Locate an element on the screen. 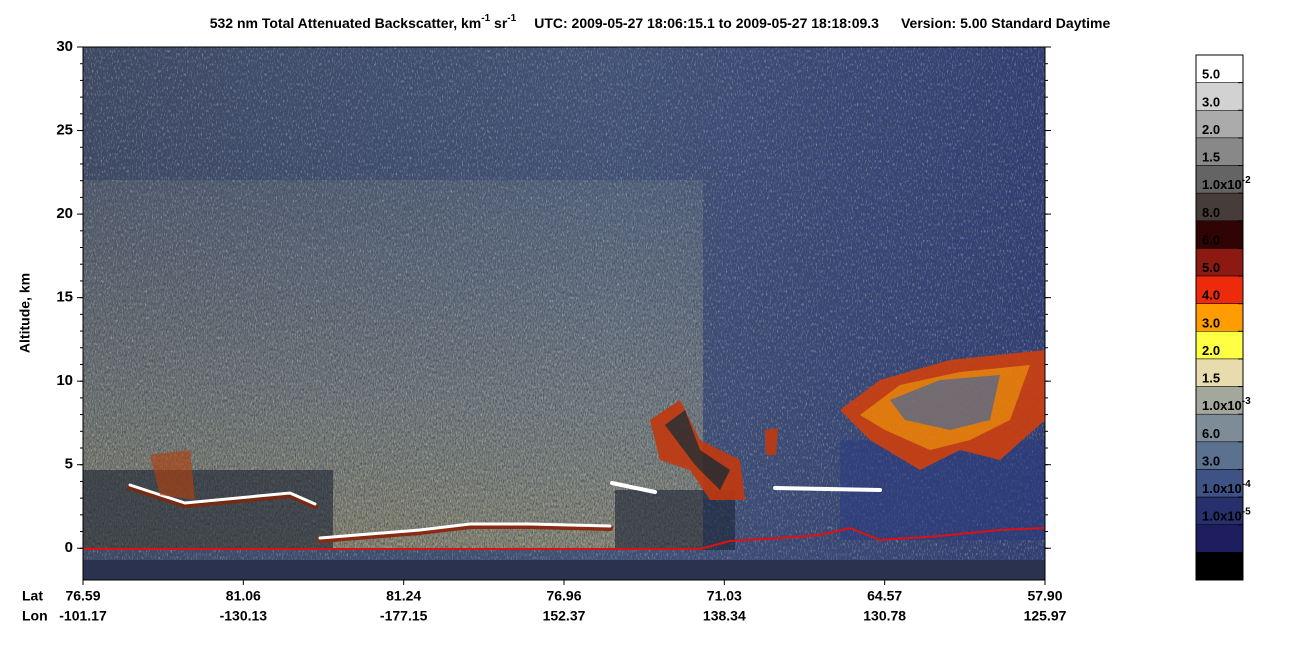 The height and width of the screenshot is (667, 1300). y-tick-label: 25 is located at coordinates (64, 130).